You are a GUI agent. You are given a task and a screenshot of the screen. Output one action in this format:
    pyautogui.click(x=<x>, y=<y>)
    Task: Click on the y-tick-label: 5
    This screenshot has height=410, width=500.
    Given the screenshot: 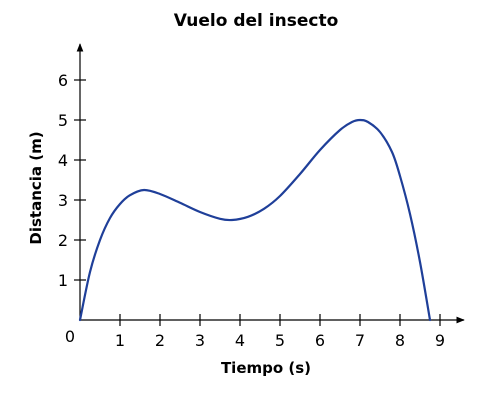 What is the action you would take?
    pyautogui.click(x=63, y=120)
    